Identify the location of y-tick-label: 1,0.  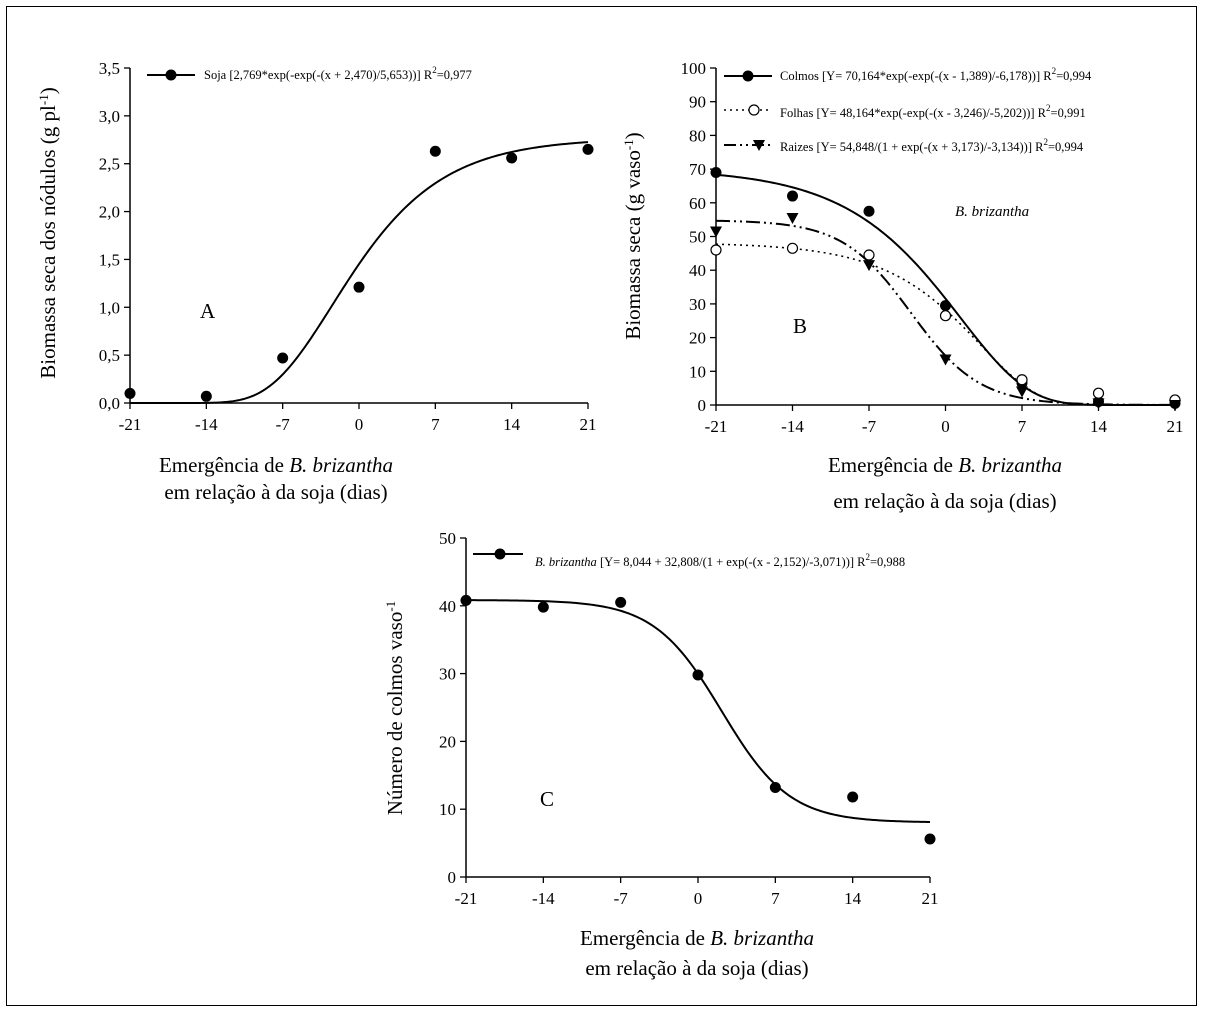
(109, 307).